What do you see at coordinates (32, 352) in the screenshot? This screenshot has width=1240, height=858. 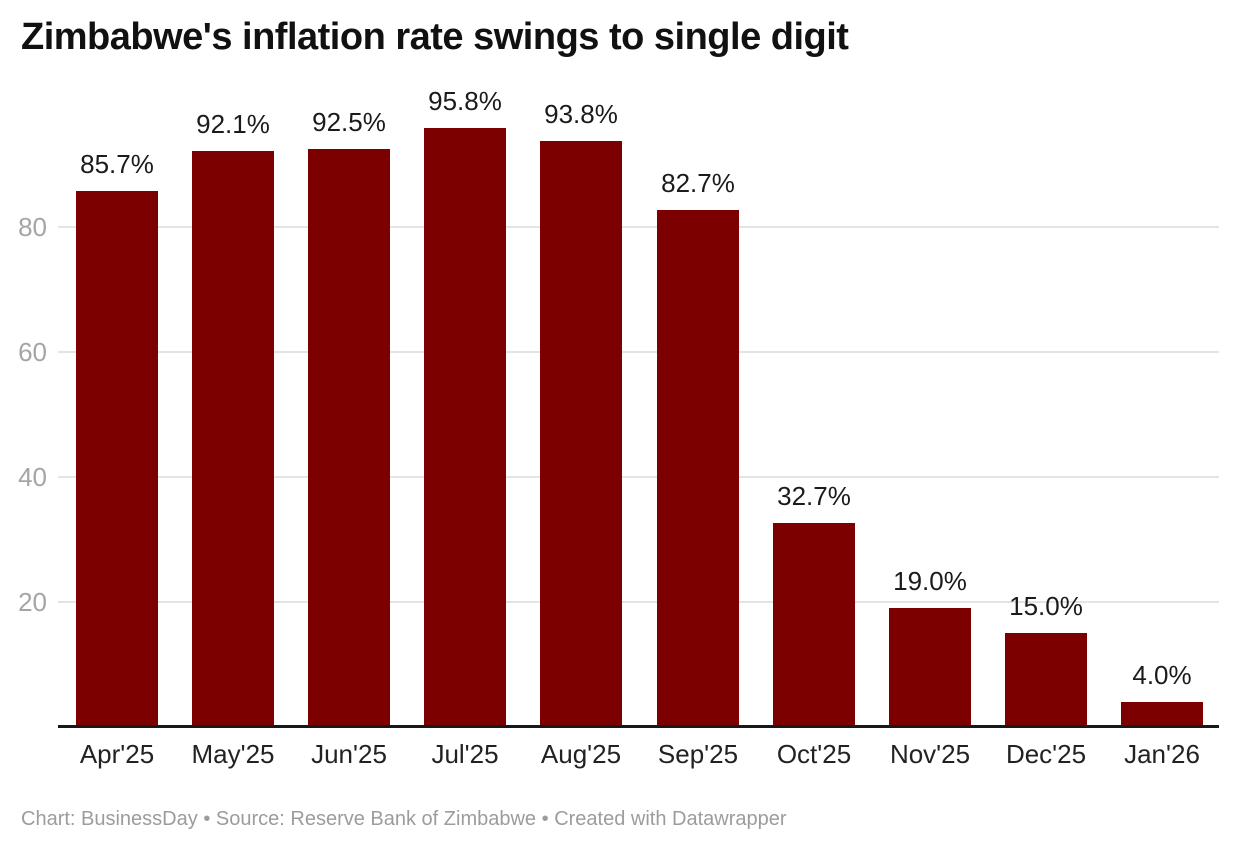 I see `y-axis-label: 60` at bounding box center [32, 352].